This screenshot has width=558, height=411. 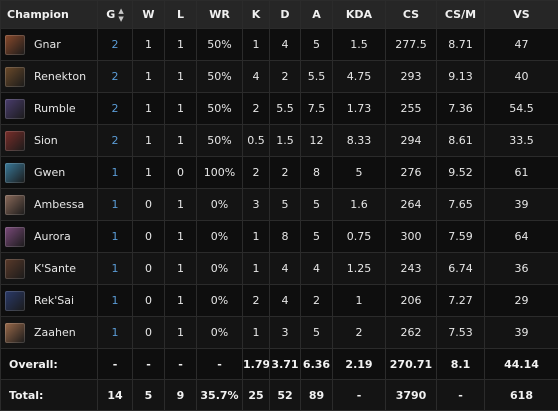 I want to click on assists-cell: 5, so click(x=317, y=205).